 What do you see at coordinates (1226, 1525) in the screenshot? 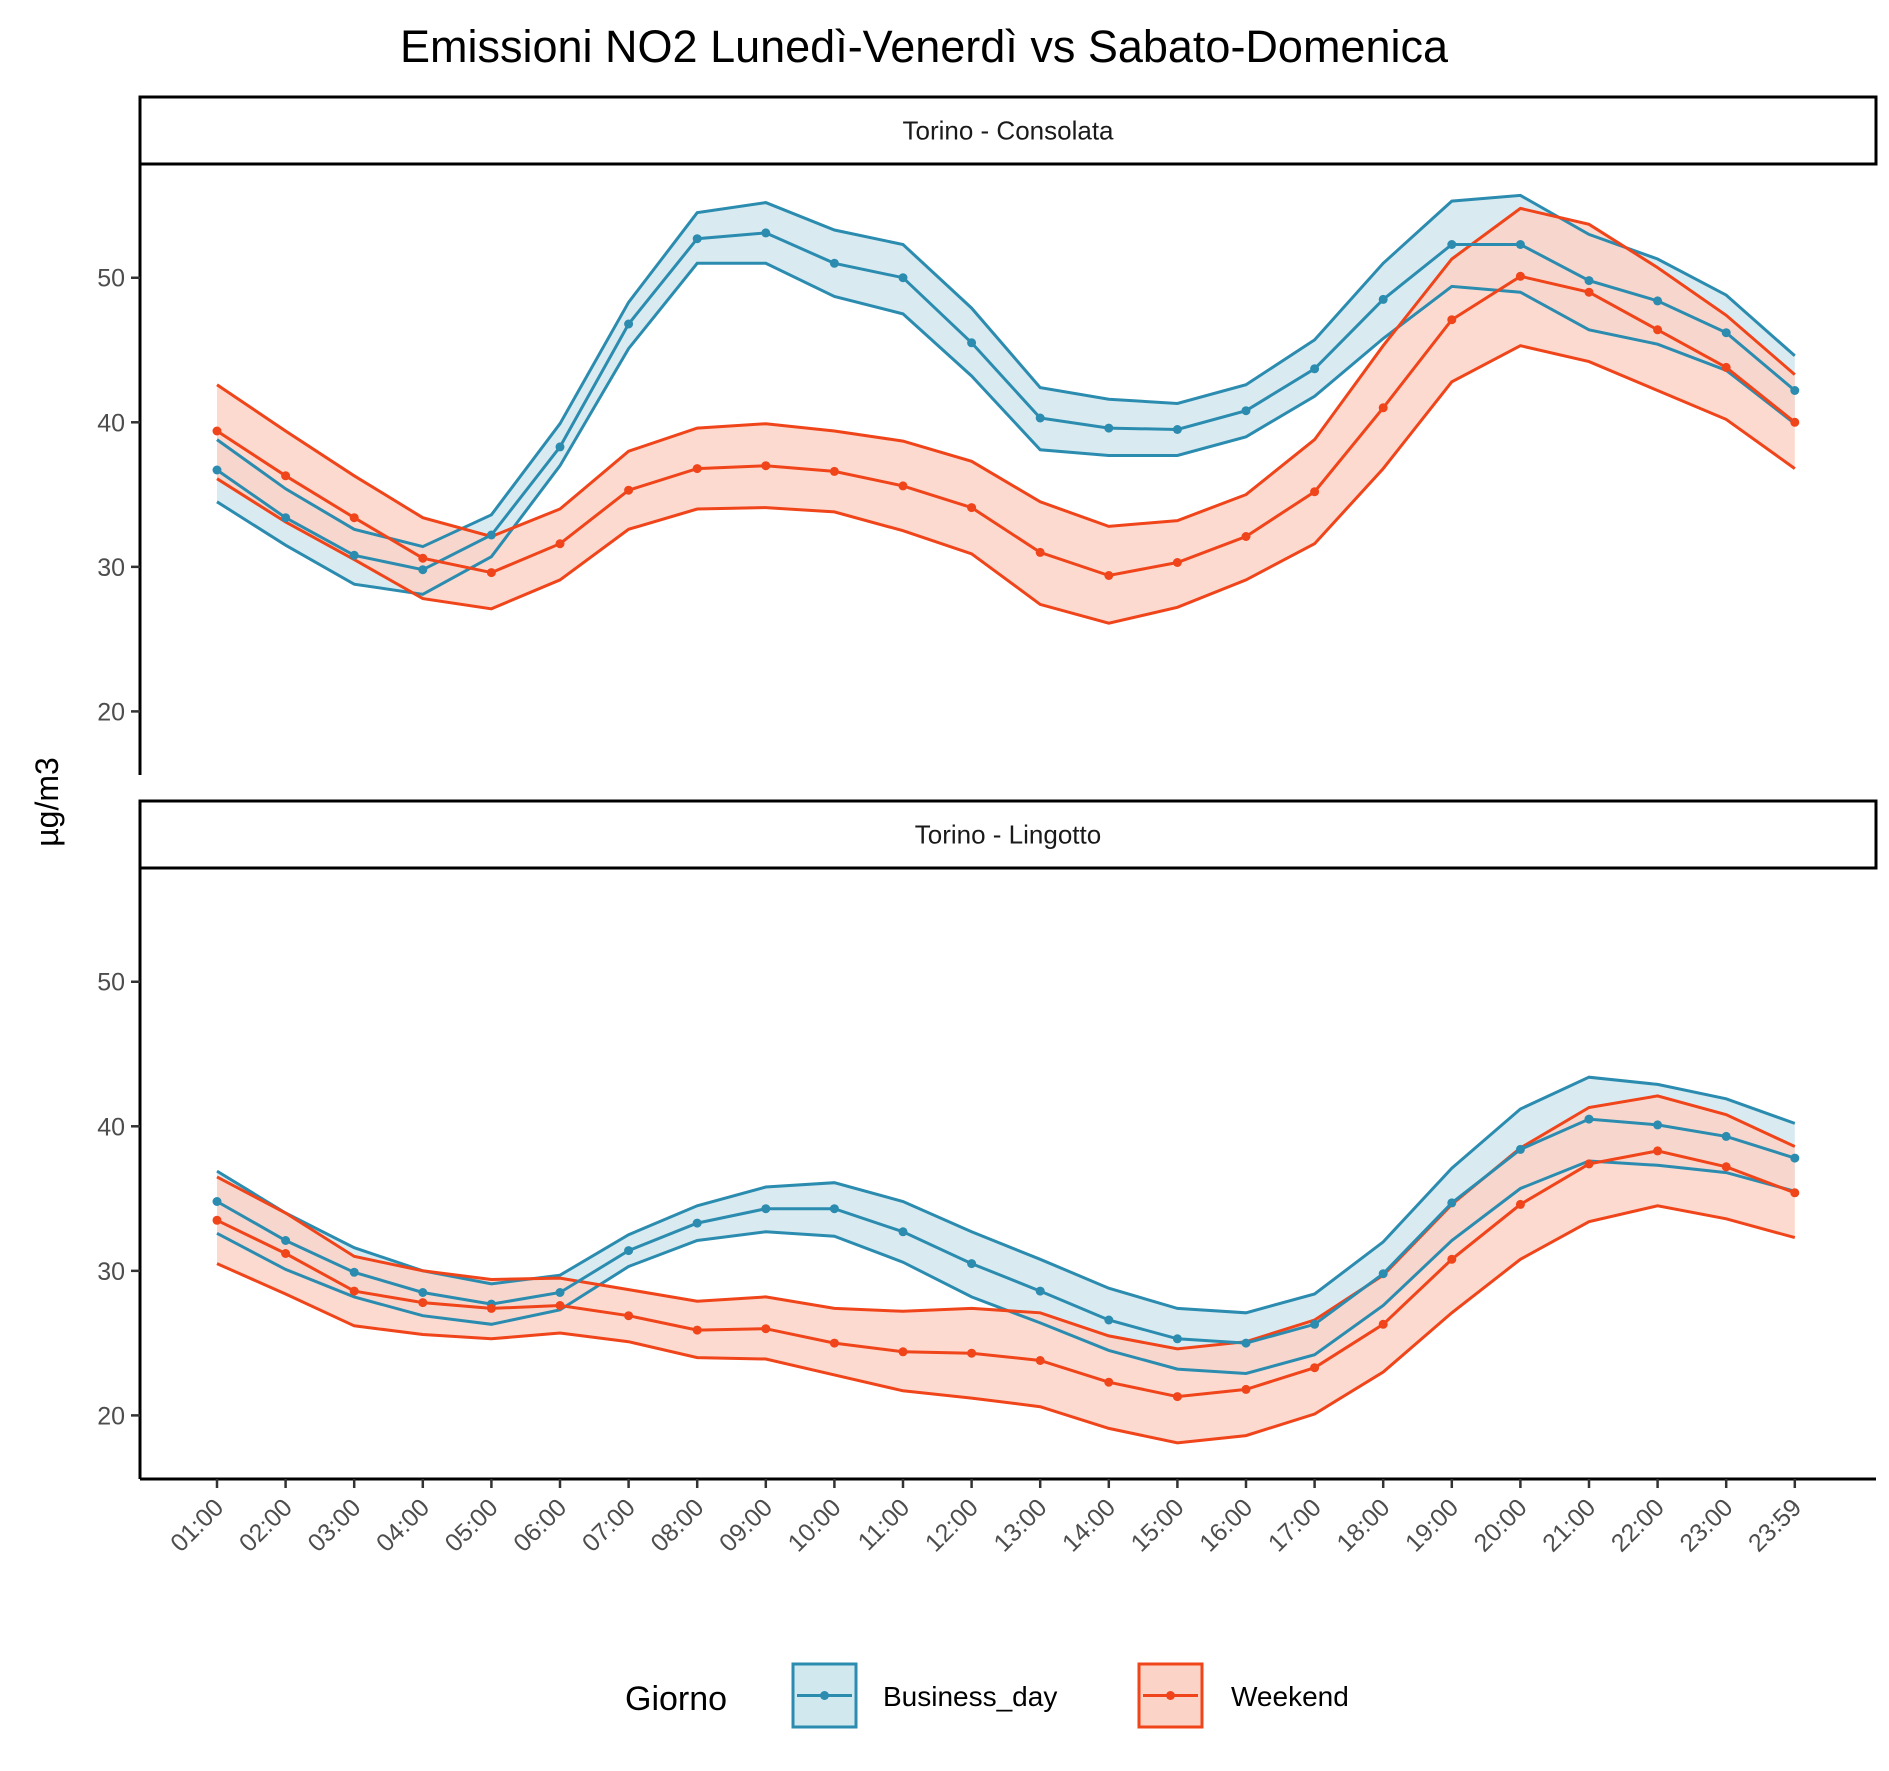
I see `x-tick-label: 16:00` at bounding box center [1226, 1525].